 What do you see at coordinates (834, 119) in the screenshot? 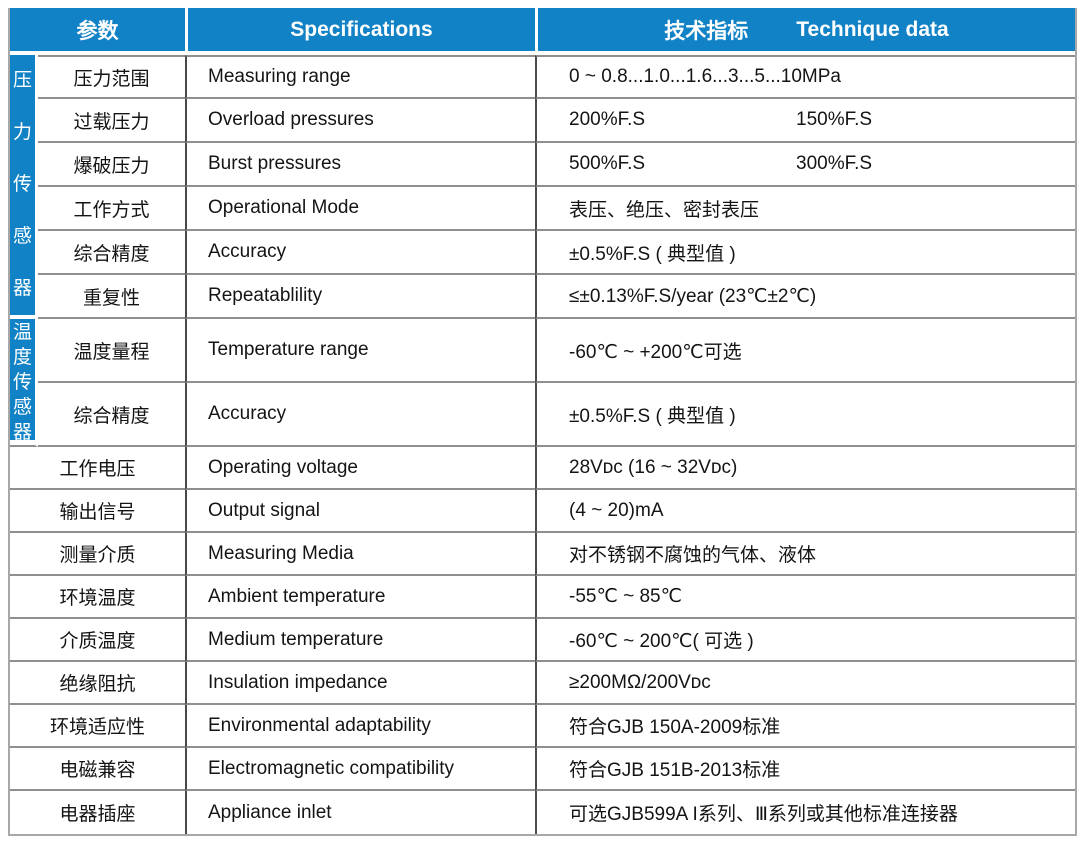
I see `row-value-secondary: 150%F.S` at bounding box center [834, 119].